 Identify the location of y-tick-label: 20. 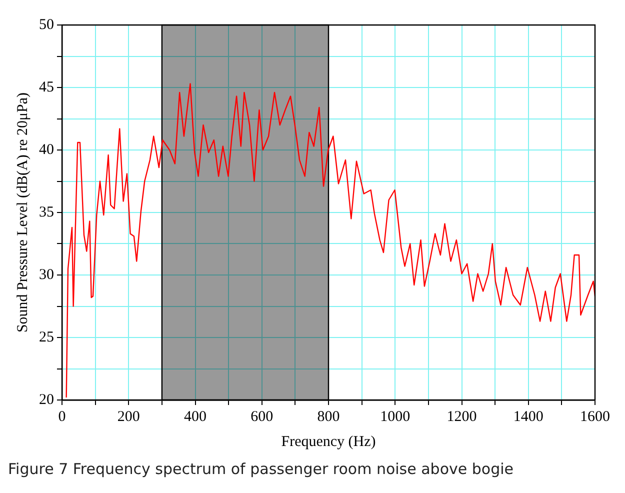
(46, 400).